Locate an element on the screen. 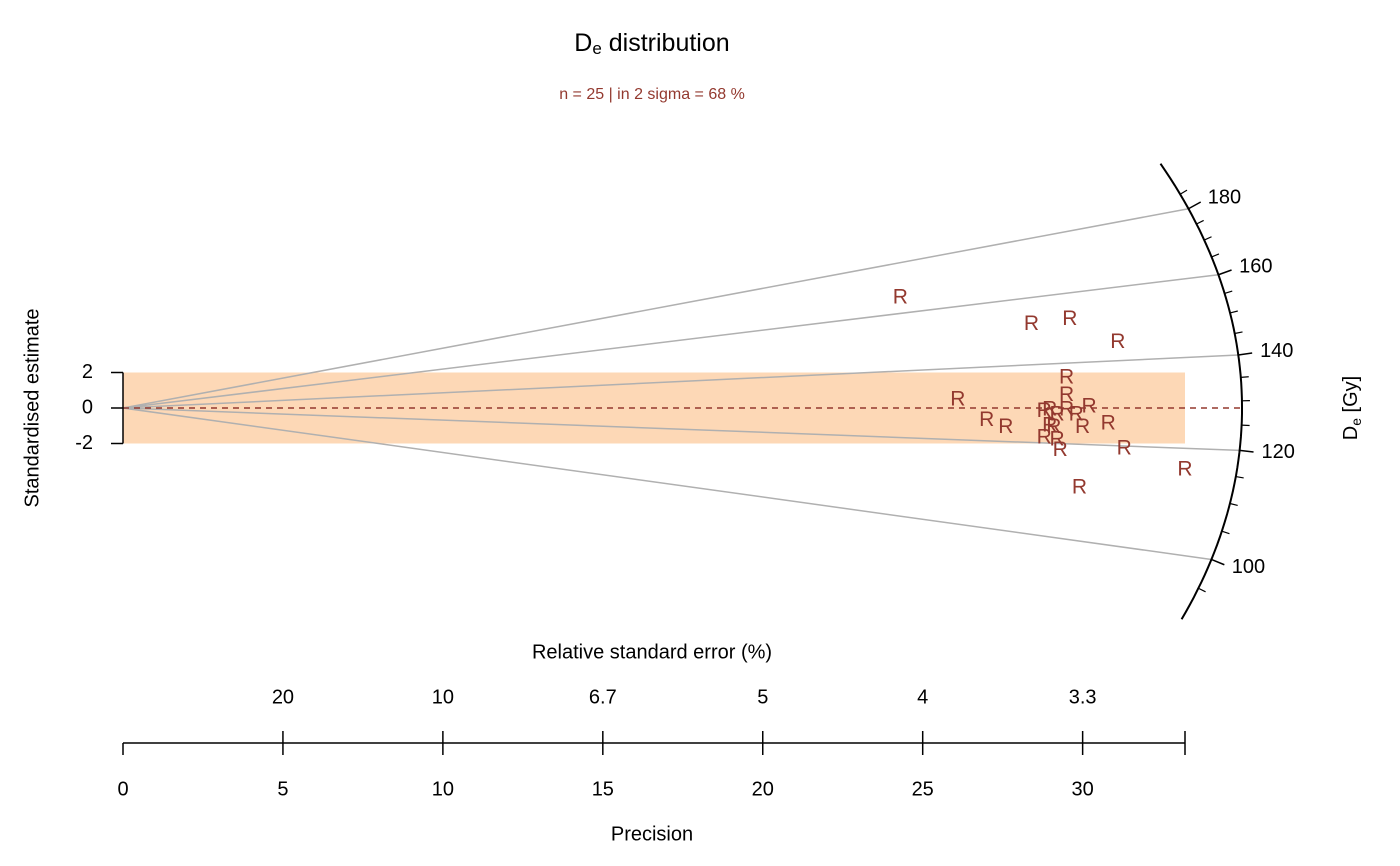  title-part: D is located at coordinates (583, 43).